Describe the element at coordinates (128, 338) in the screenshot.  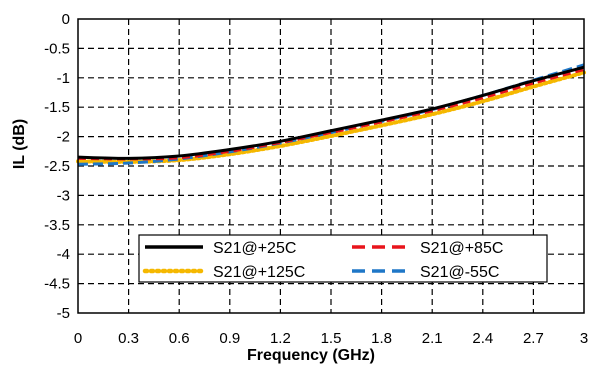
I see `x-tick-label: 0.3` at that location.